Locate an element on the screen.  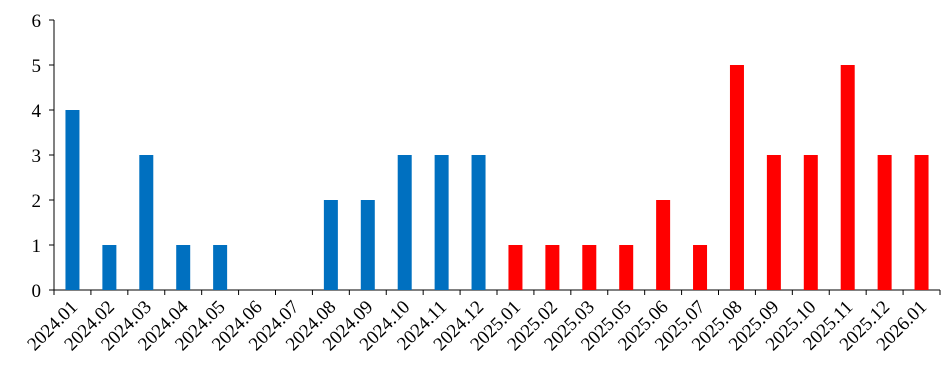
y-tick-label: 2 is located at coordinates (37, 201).